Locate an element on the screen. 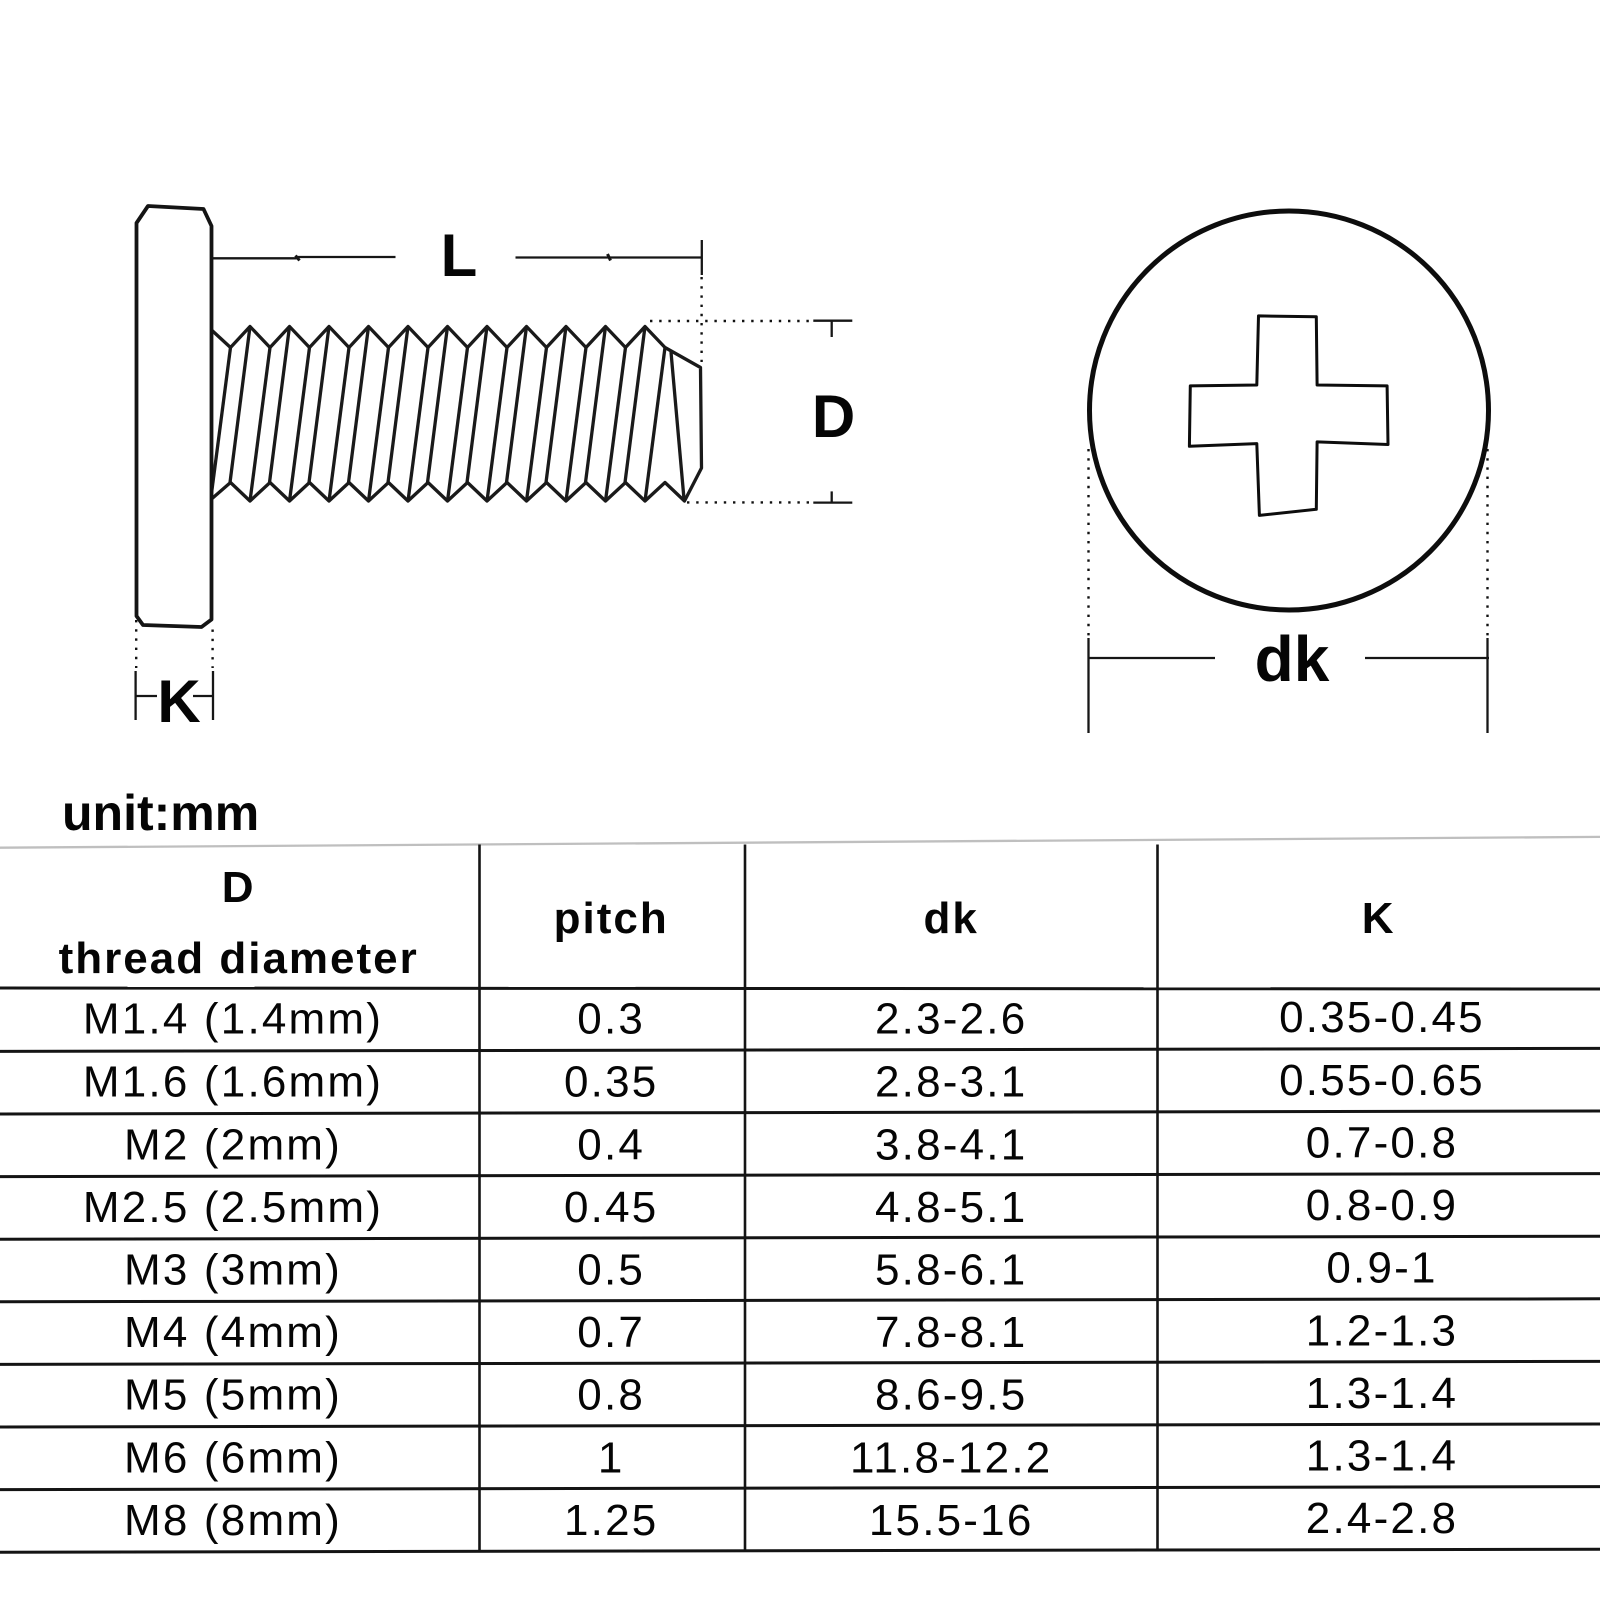 The width and height of the screenshot is (1600, 1600). svg-text: 0.4 is located at coordinates (611, 1144).